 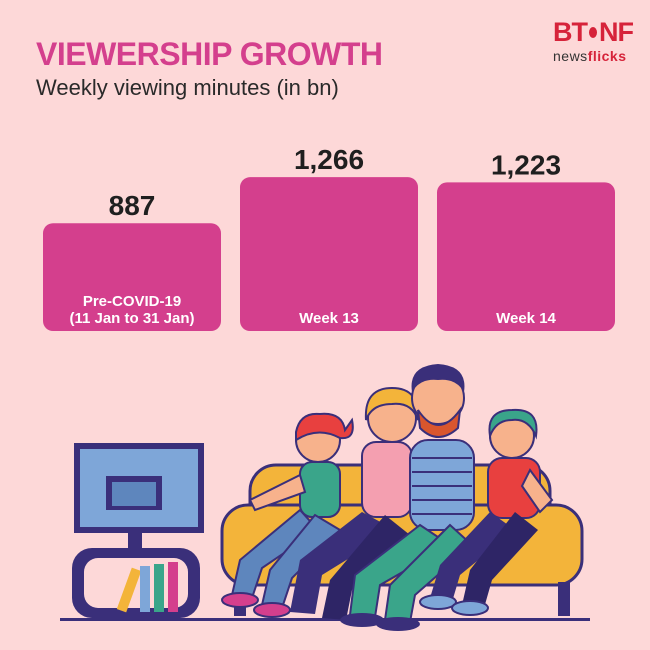 What do you see at coordinates (329, 159) in the screenshot?
I see `bar-value-label-1: 1,266` at bounding box center [329, 159].